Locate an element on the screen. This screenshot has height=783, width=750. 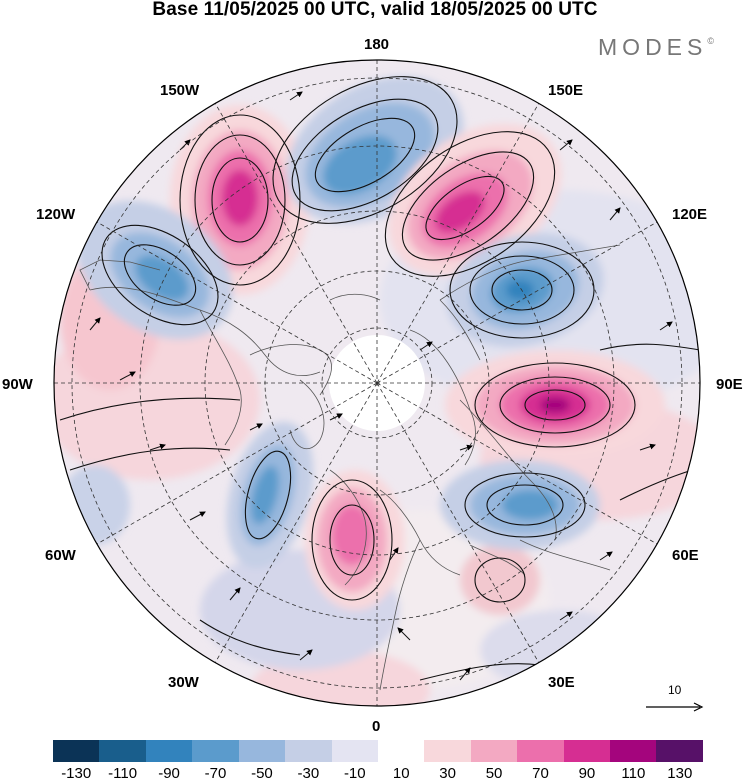
lon-label-150w: 150W is located at coordinates (180, 90).